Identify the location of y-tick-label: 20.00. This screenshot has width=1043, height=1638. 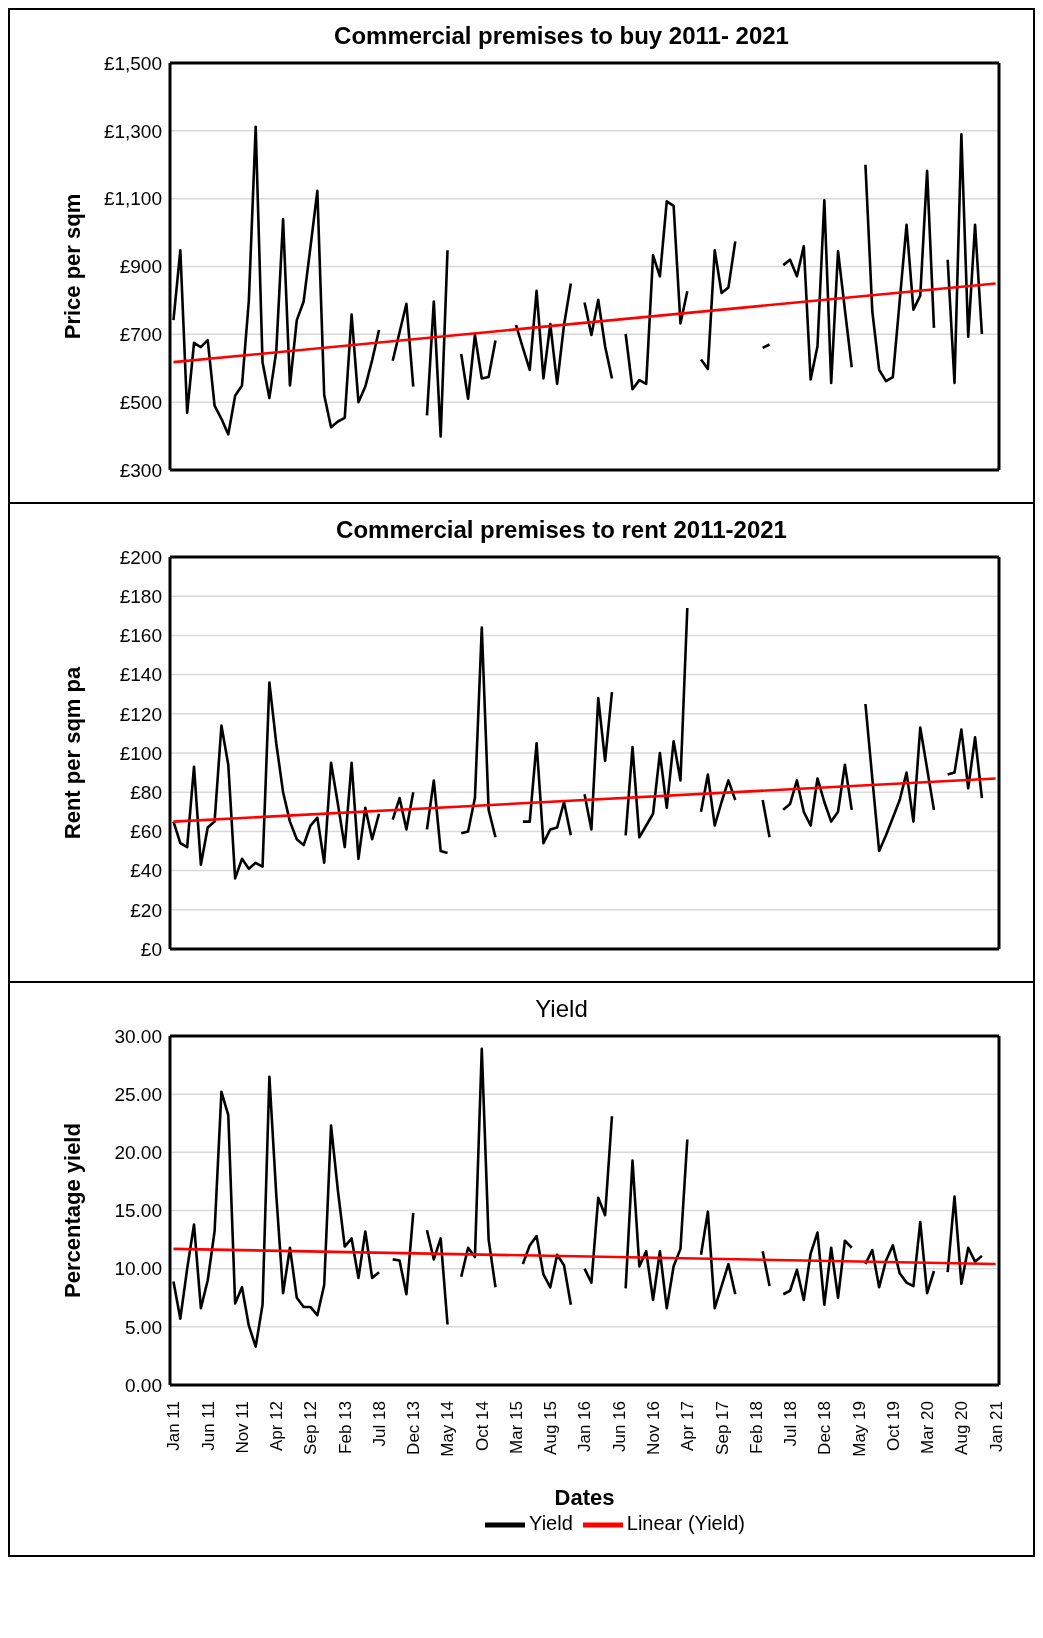
(138, 1153).